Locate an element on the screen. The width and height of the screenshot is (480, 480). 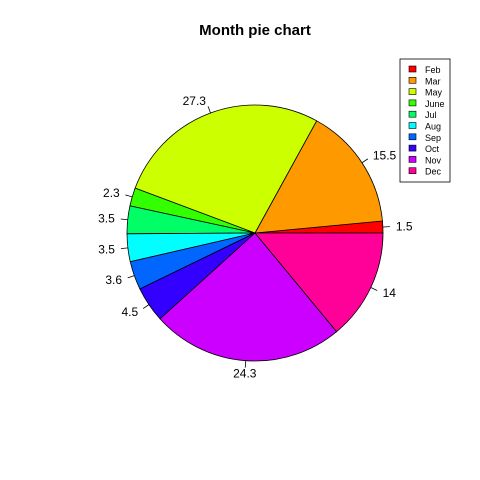
legend-box is located at coordinates (425, 120).